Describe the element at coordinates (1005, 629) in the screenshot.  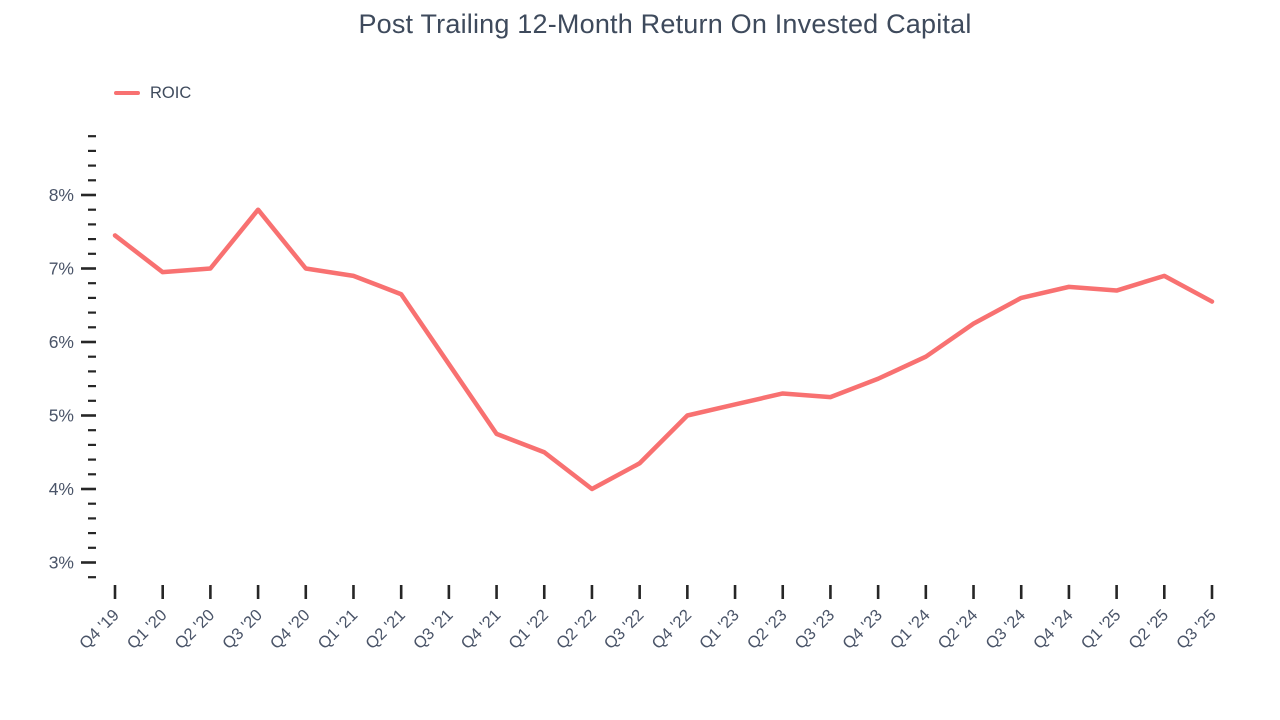
I see `x-axis-tick-label: Q3 '24` at that location.